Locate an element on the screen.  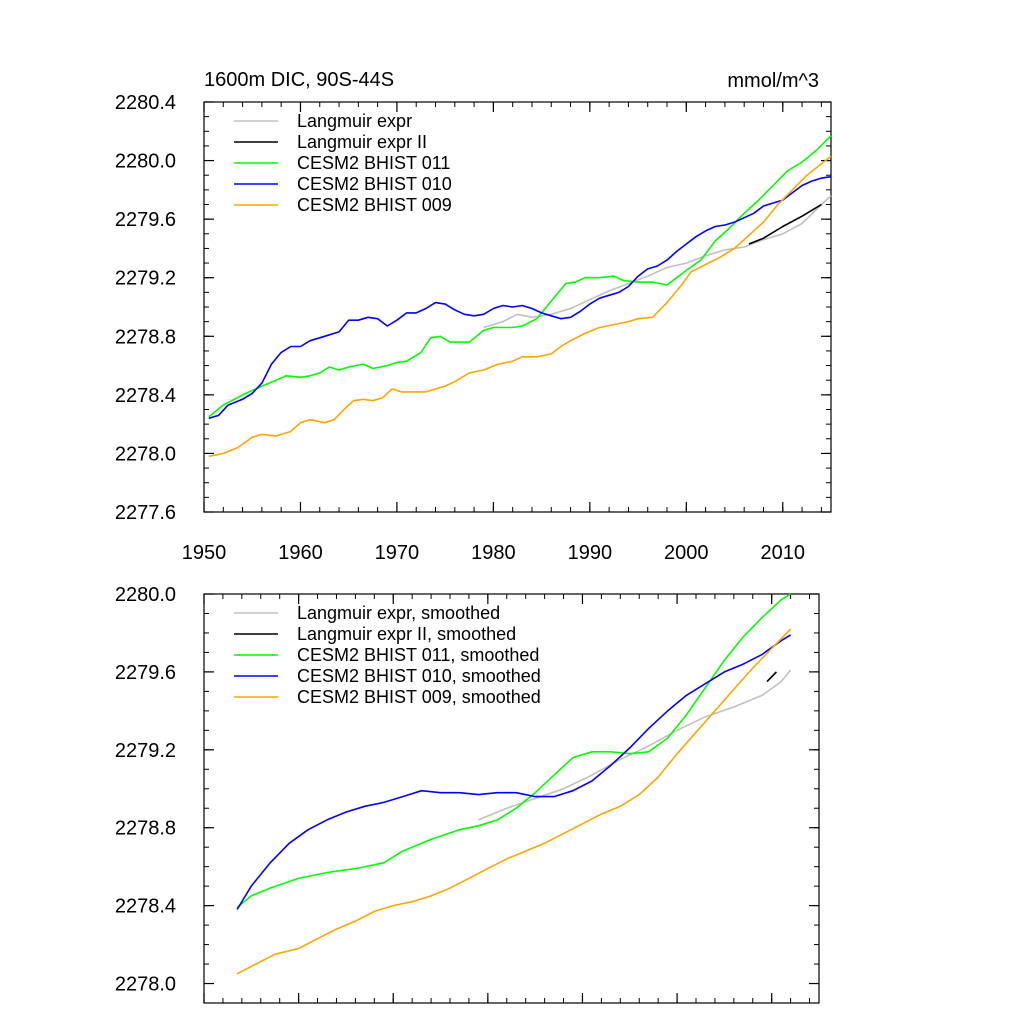
legend-label: CESM2 BHIST 010, smoothed is located at coordinates (419, 676).